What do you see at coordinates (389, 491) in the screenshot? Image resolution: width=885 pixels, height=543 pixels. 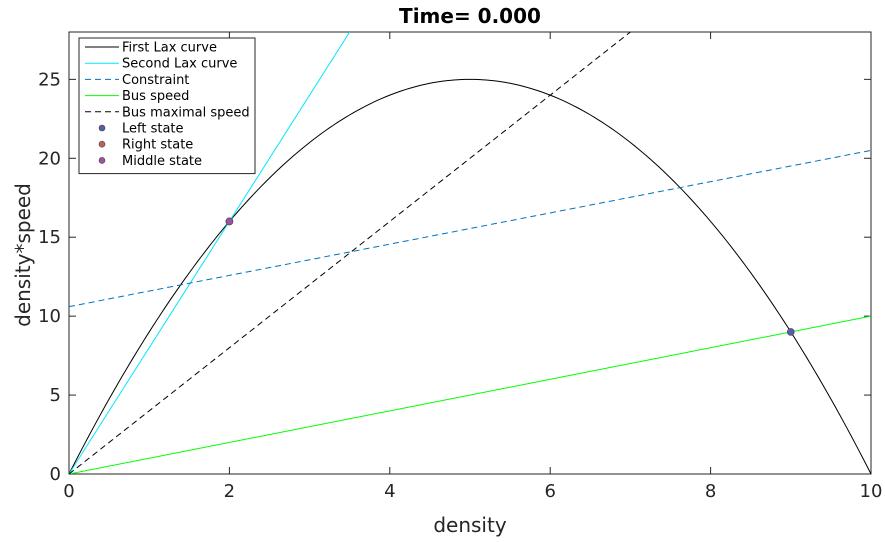 I see `x-tick-label: 4` at bounding box center [389, 491].